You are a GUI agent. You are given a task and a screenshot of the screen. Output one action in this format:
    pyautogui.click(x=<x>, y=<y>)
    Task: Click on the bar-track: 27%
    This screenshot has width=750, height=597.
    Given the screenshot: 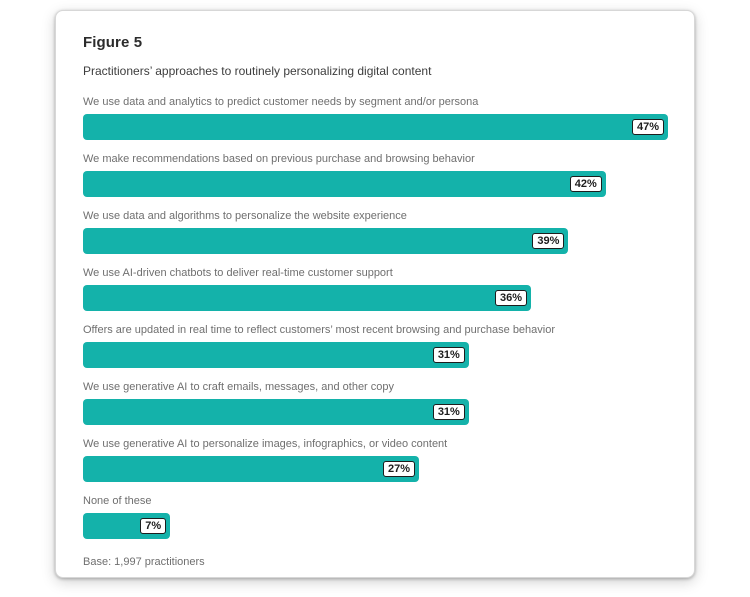 What is the action you would take?
    pyautogui.click(x=375, y=469)
    